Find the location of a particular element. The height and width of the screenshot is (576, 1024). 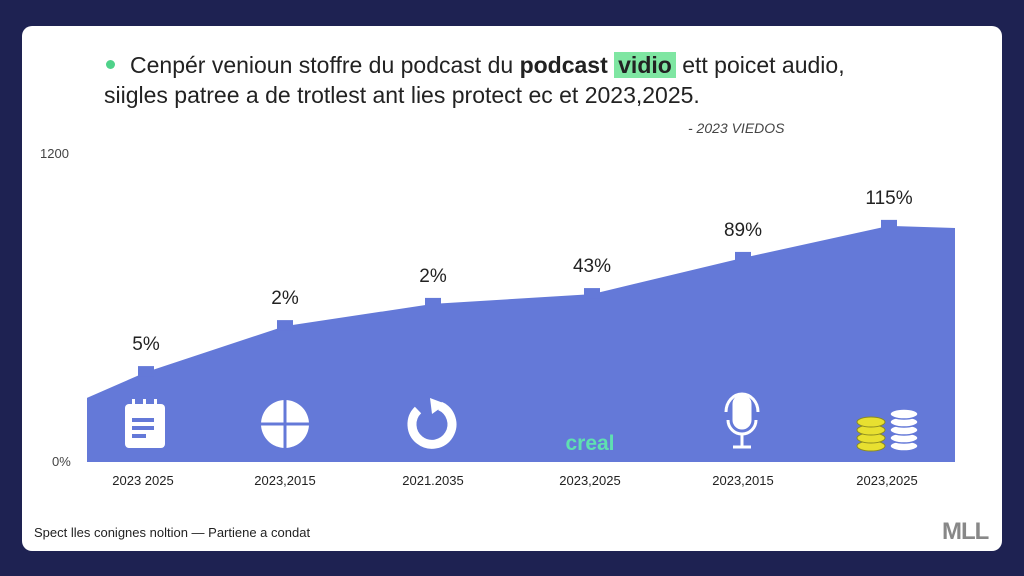

headline-part2: ett poicet audio, is located at coordinates (760, 65).